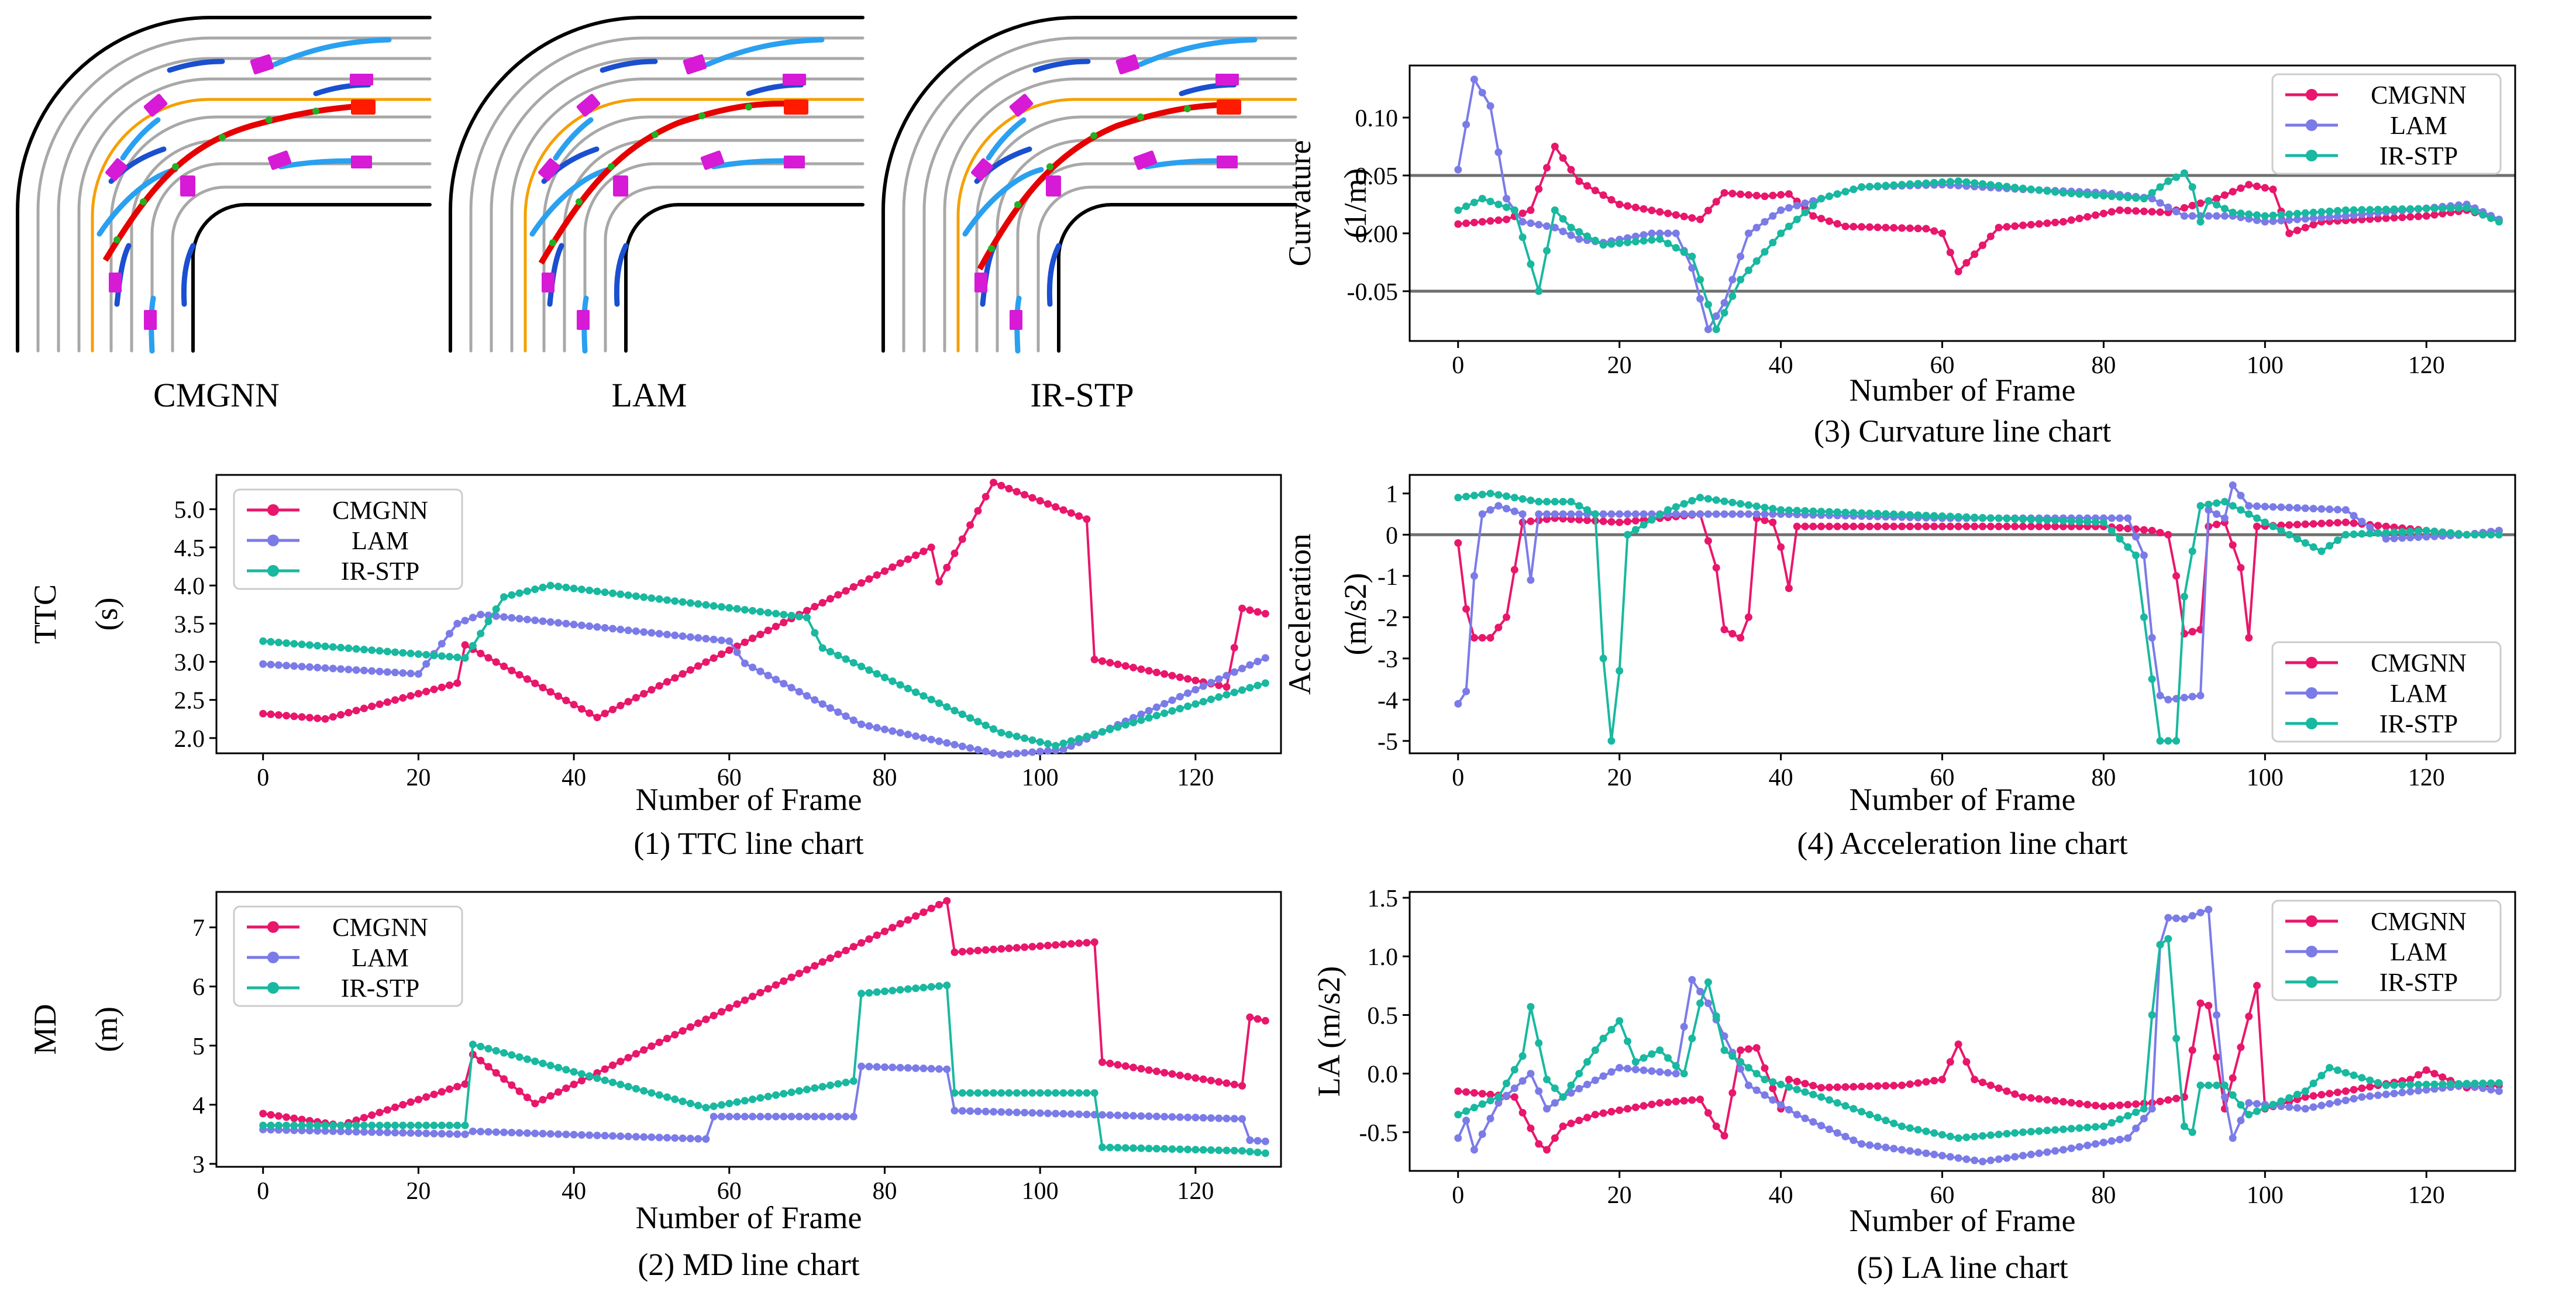  Describe the element at coordinates (198, 988) in the screenshot. I see `y-tick-label: 6` at that location.